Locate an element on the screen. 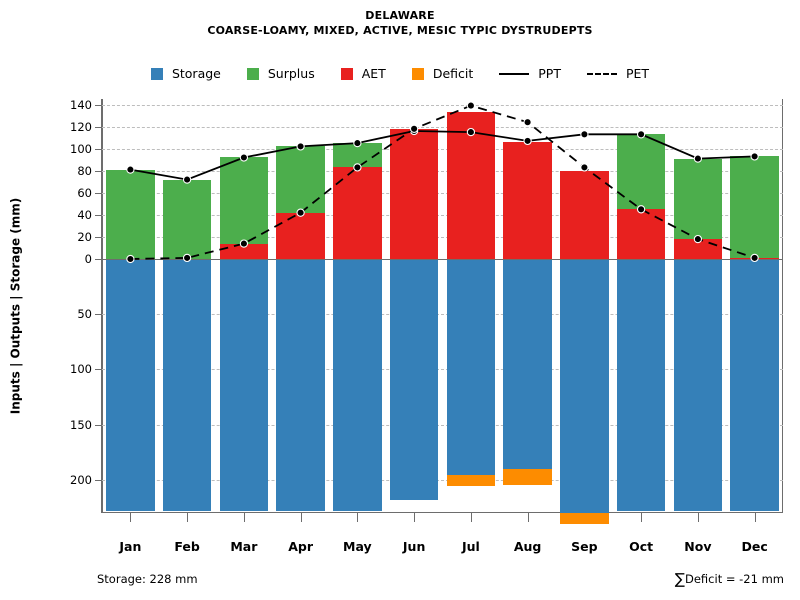  y-lower-50-label: 50 is located at coordinates (84, 314).